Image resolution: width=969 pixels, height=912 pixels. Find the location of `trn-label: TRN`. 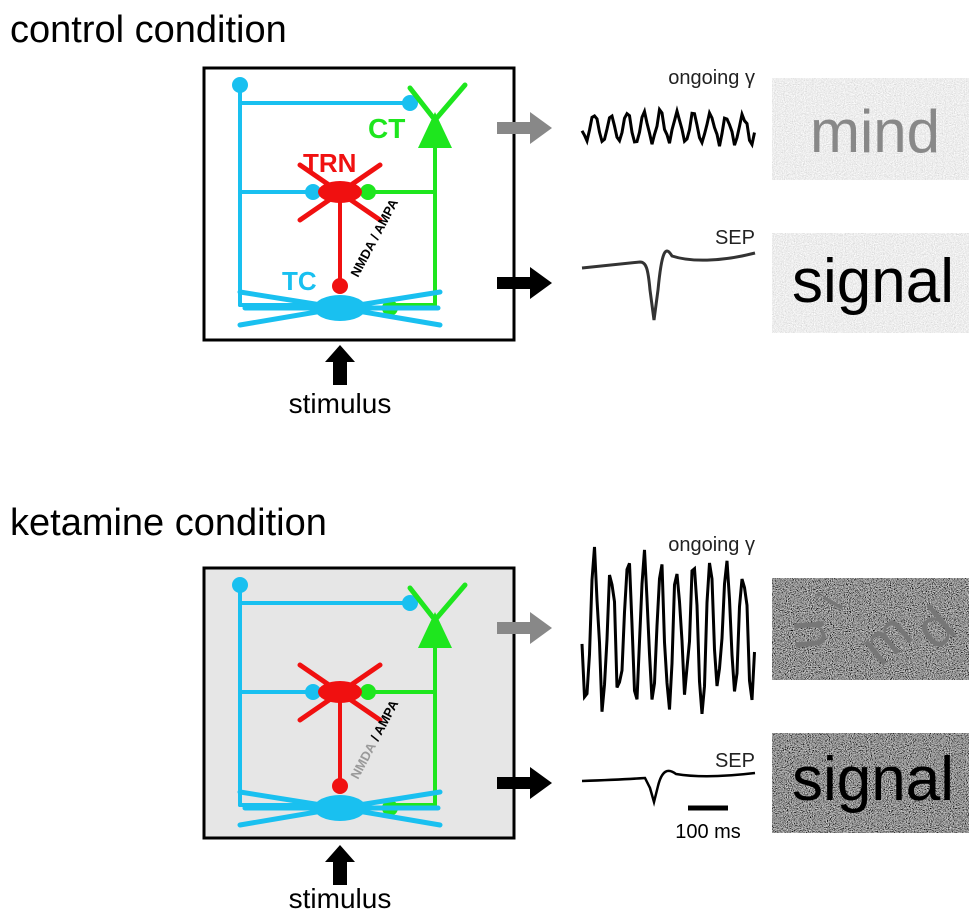

trn-label: TRN is located at coordinates (329, 163).